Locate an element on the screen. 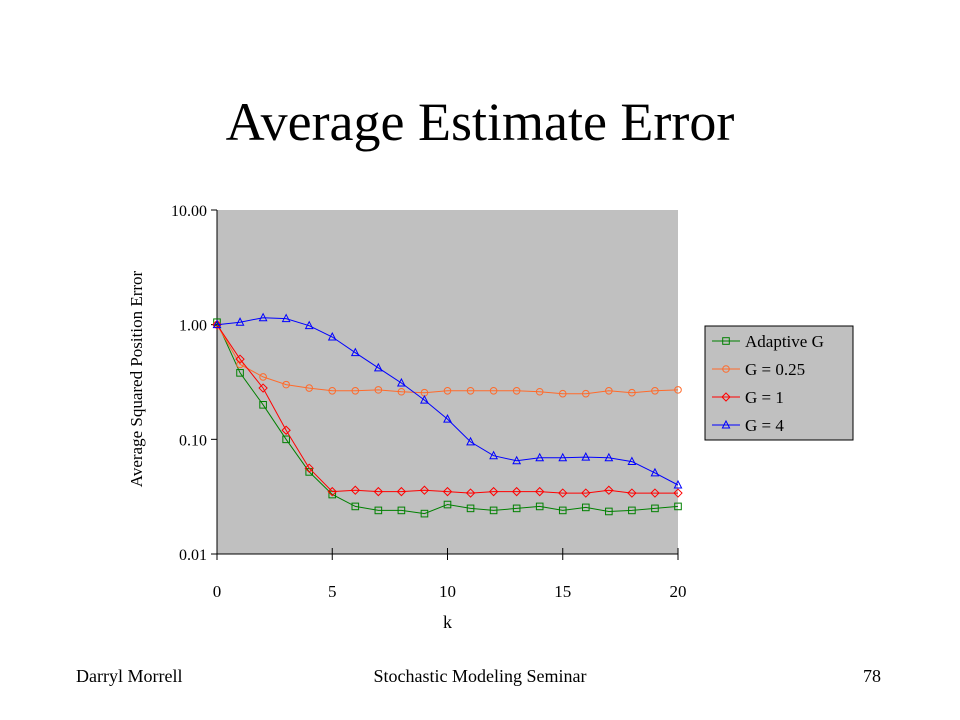  legend-box is located at coordinates (779, 383).